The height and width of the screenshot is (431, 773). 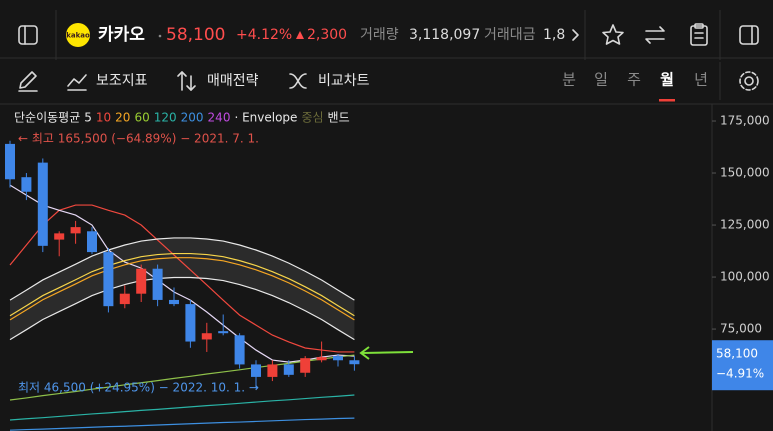 I want to click on stock-name: 카카오, so click(x=121, y=35).